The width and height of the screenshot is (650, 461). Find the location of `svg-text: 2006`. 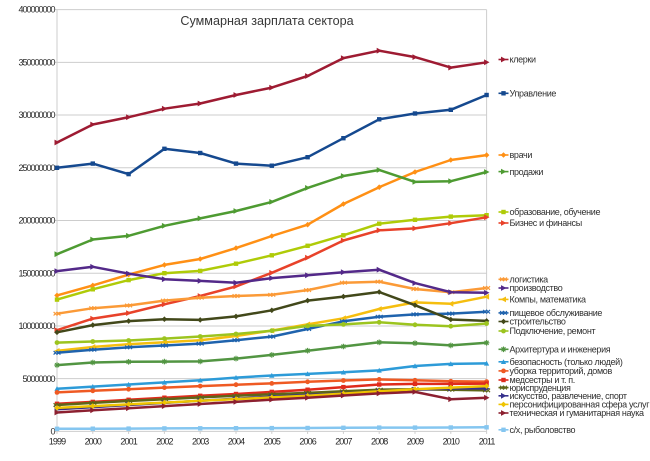

svg-text: 2006 is located at coordinates (307, 442).